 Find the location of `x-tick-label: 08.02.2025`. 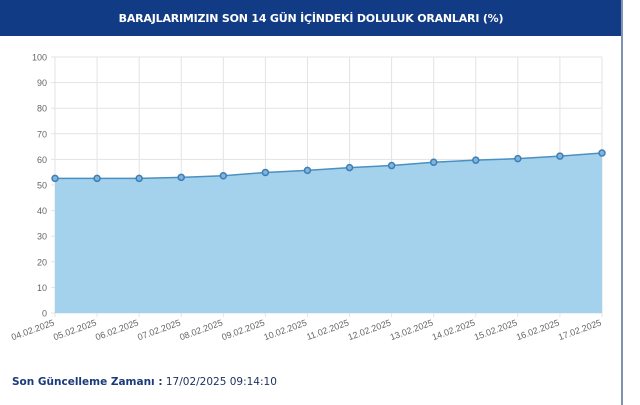

x-tick-label: 08.02.2025 is located at coordinates (201, 329).